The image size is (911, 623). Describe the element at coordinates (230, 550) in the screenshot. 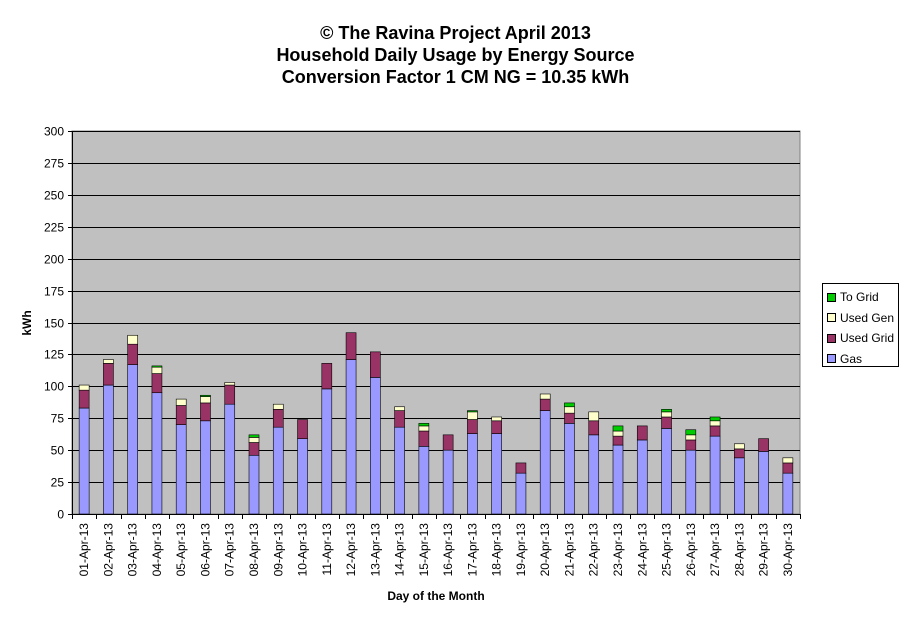

I see `x-tick-label: 07-Apr-13` at that location.